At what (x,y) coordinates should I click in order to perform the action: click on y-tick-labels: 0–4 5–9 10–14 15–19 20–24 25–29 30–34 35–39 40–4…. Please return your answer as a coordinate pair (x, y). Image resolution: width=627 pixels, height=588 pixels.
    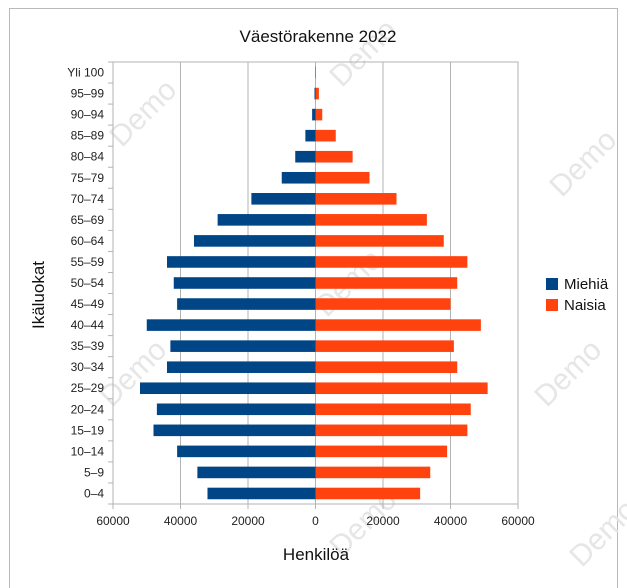
    Looking at the image, I should click on (85, 283).